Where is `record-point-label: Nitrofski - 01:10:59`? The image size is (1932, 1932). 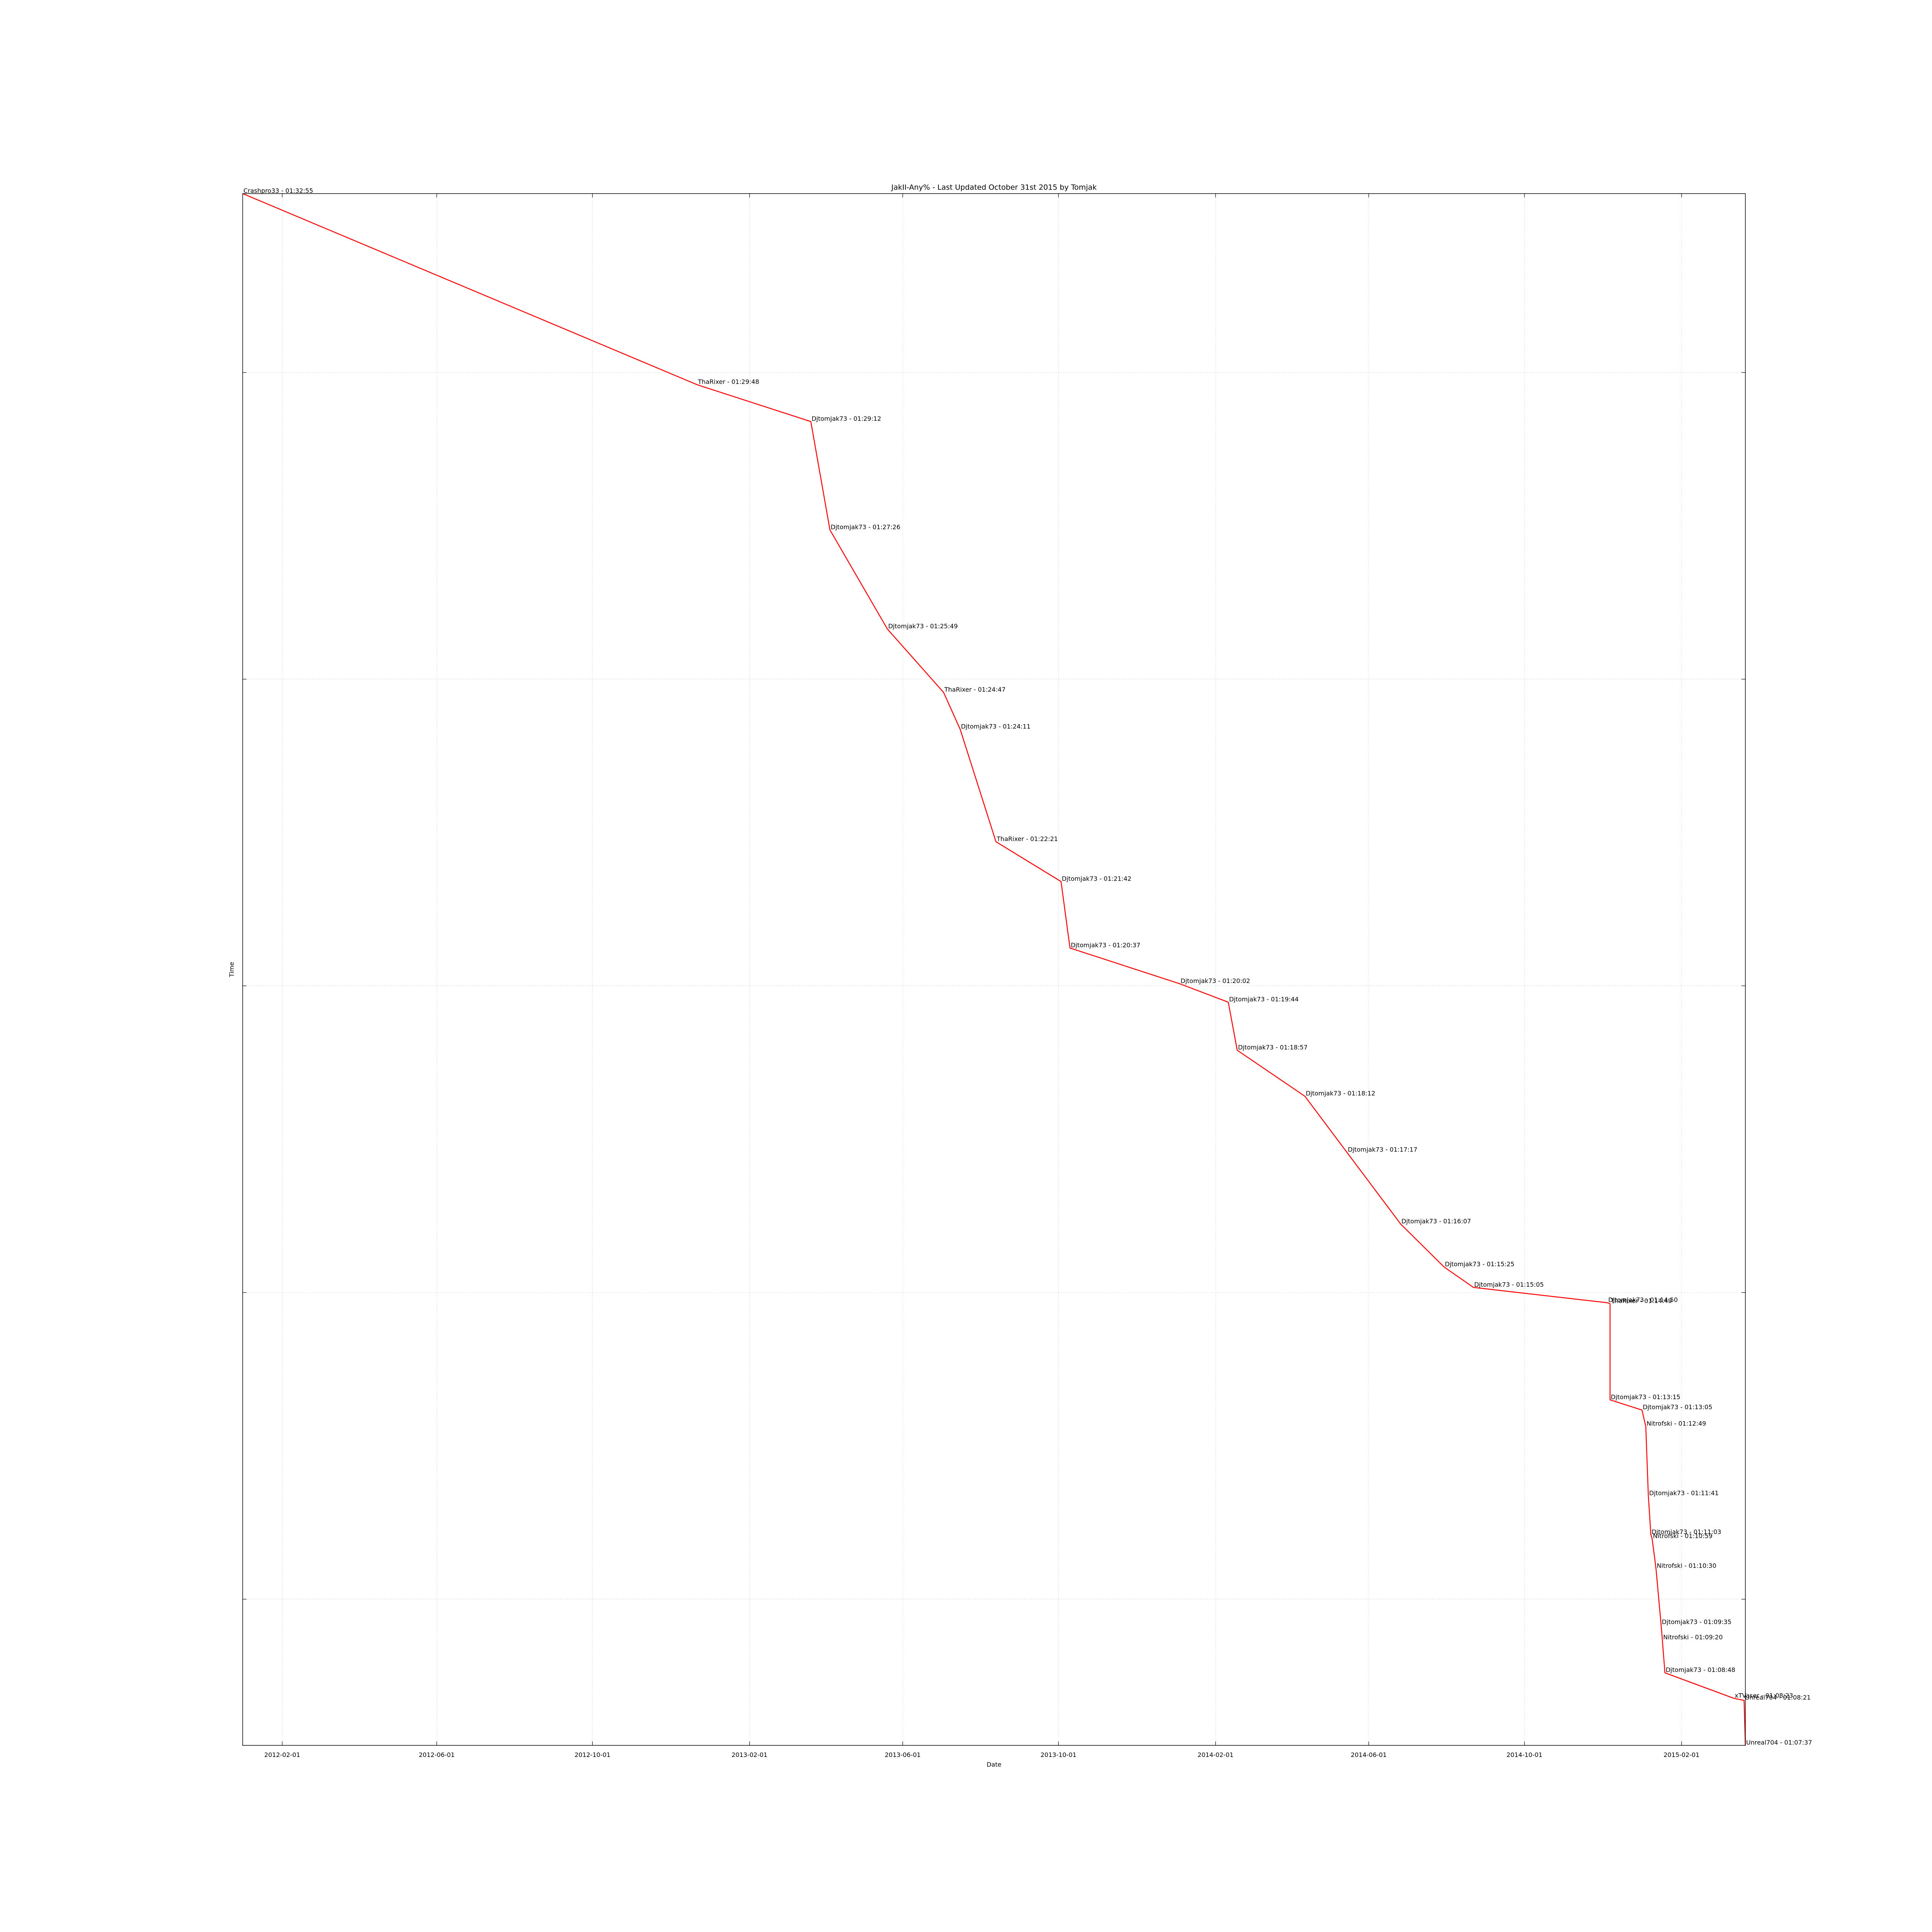
record-point-label: Nitrofski - 01:10:59 is located at coordinates (1683, 1536).